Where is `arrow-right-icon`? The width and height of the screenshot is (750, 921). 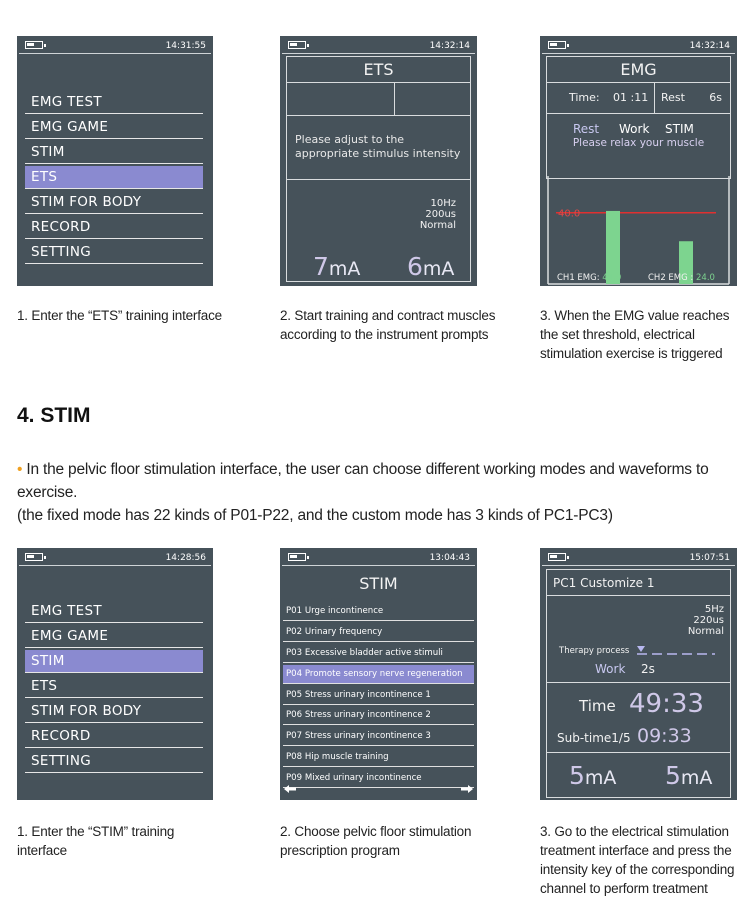 arrow-right-icon is located at coordinates (467, 789).